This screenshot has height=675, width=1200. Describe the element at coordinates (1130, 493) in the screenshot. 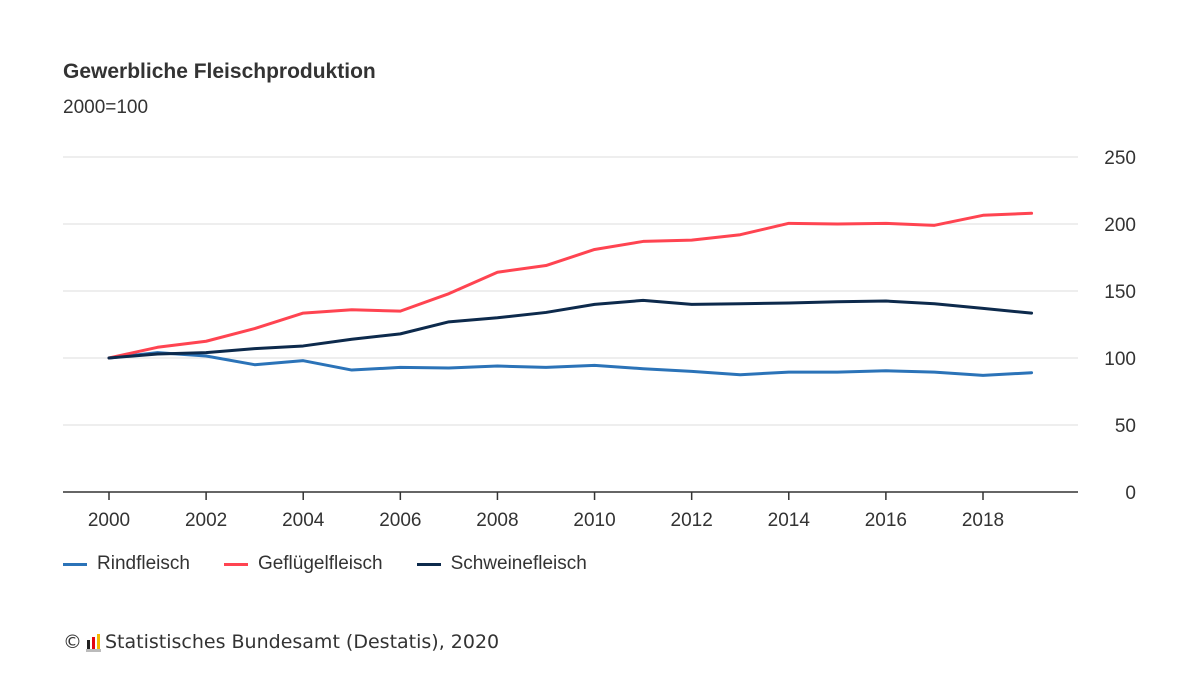

I see `y-tick-label: 0` at that location.